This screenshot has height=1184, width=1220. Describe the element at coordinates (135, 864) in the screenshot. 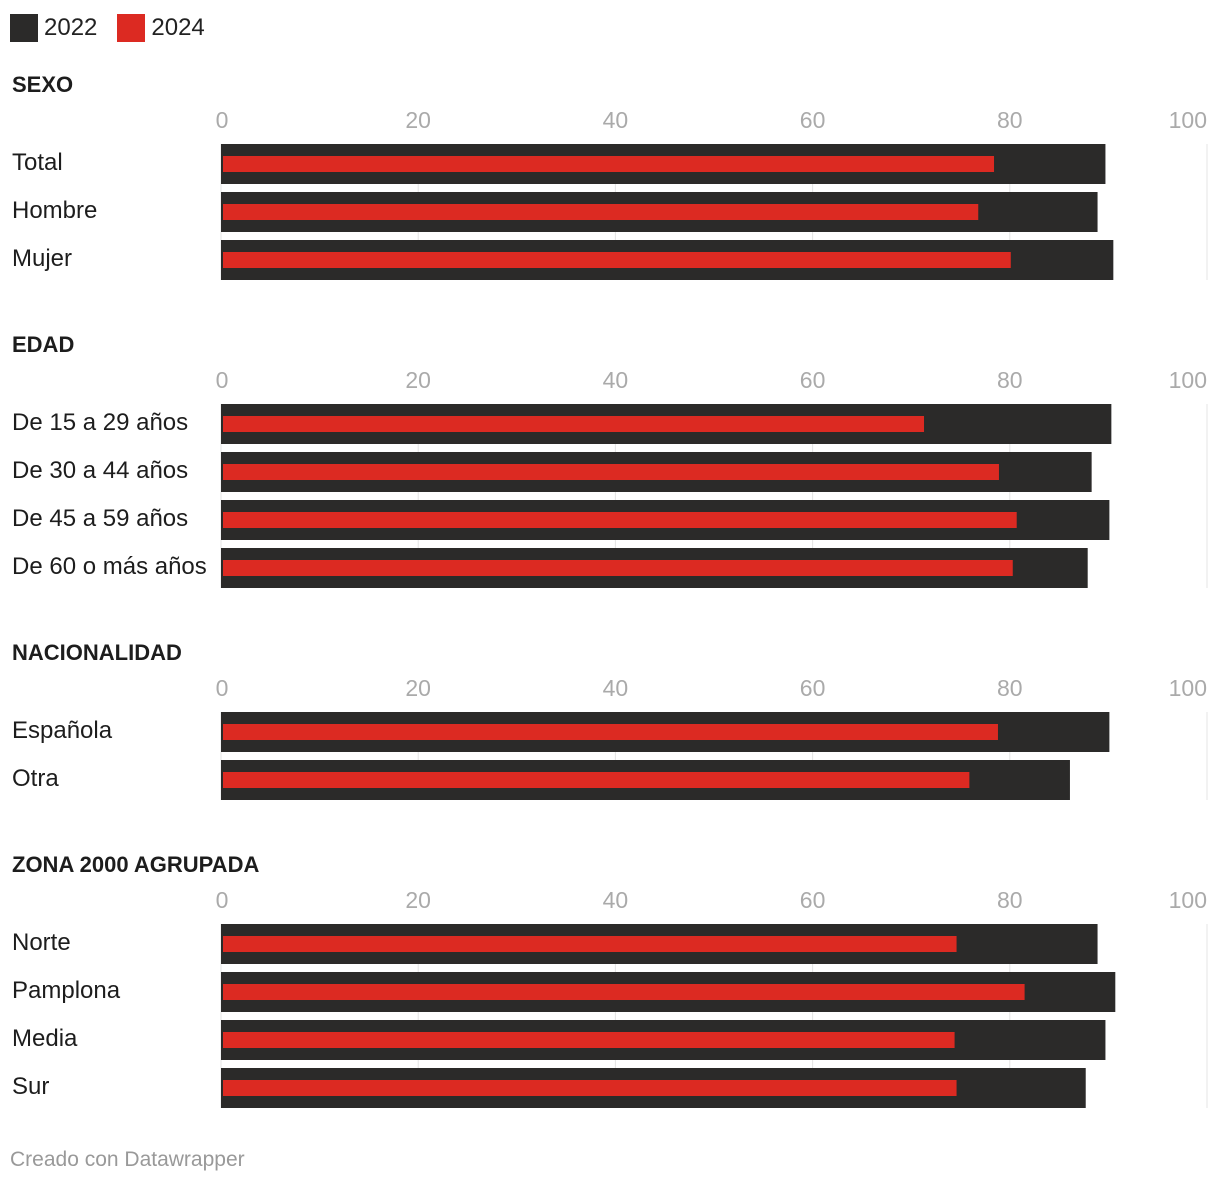

I see `group-title-zona-2000-agrupada: ZONA 2000 AGRUPADA` at that location.